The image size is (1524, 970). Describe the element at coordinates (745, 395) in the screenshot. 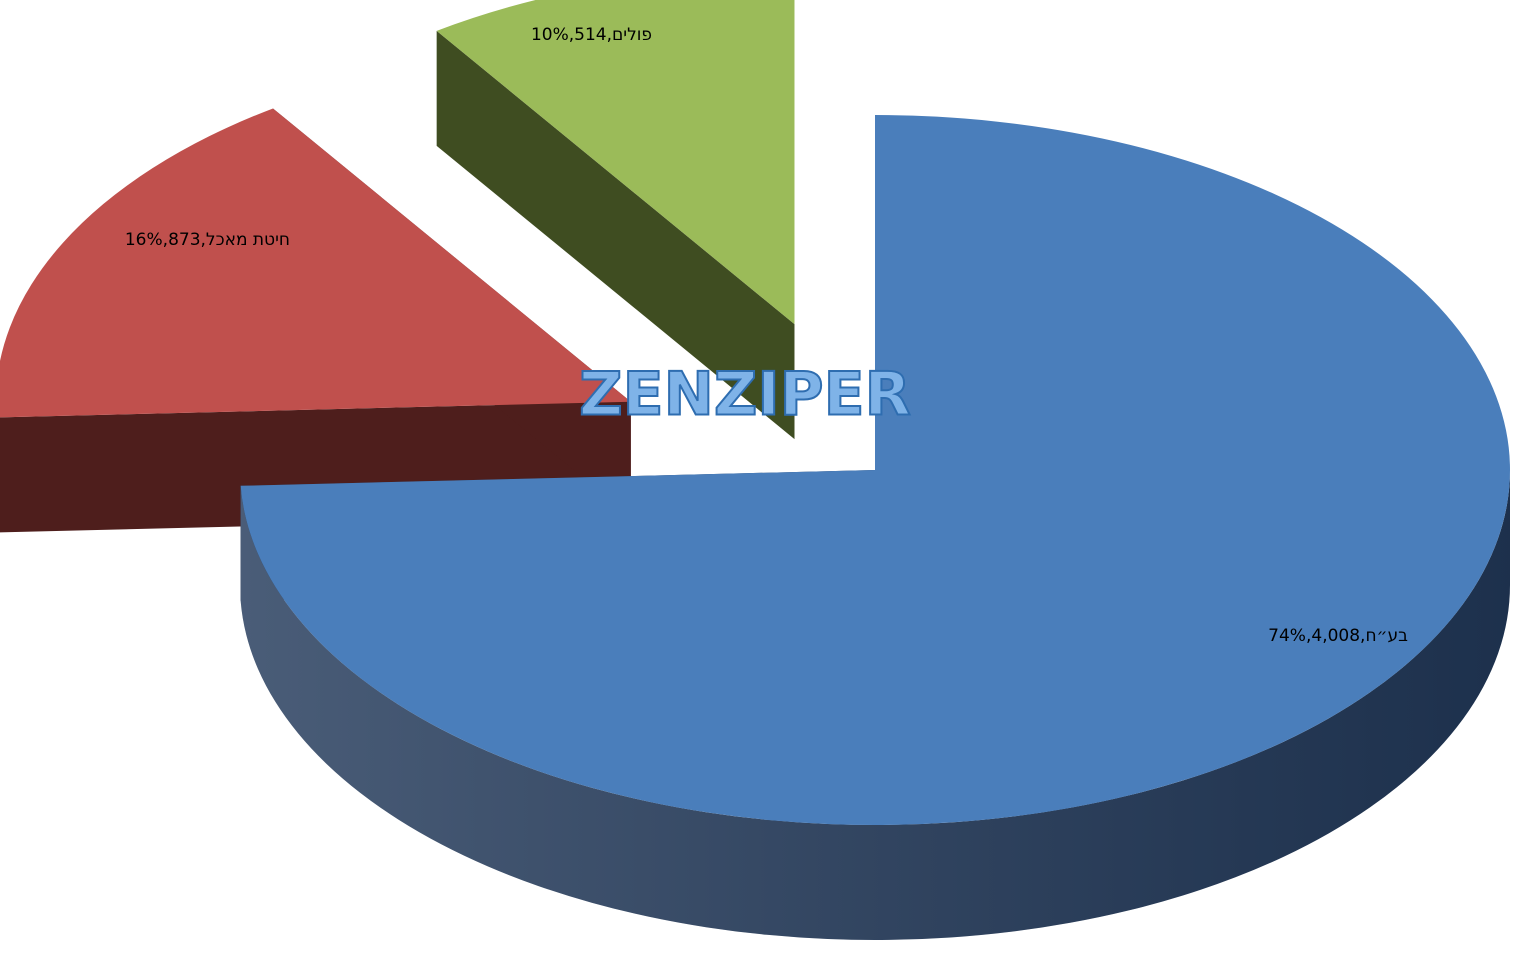

I see `watermark: ZENZIPER` at that location.